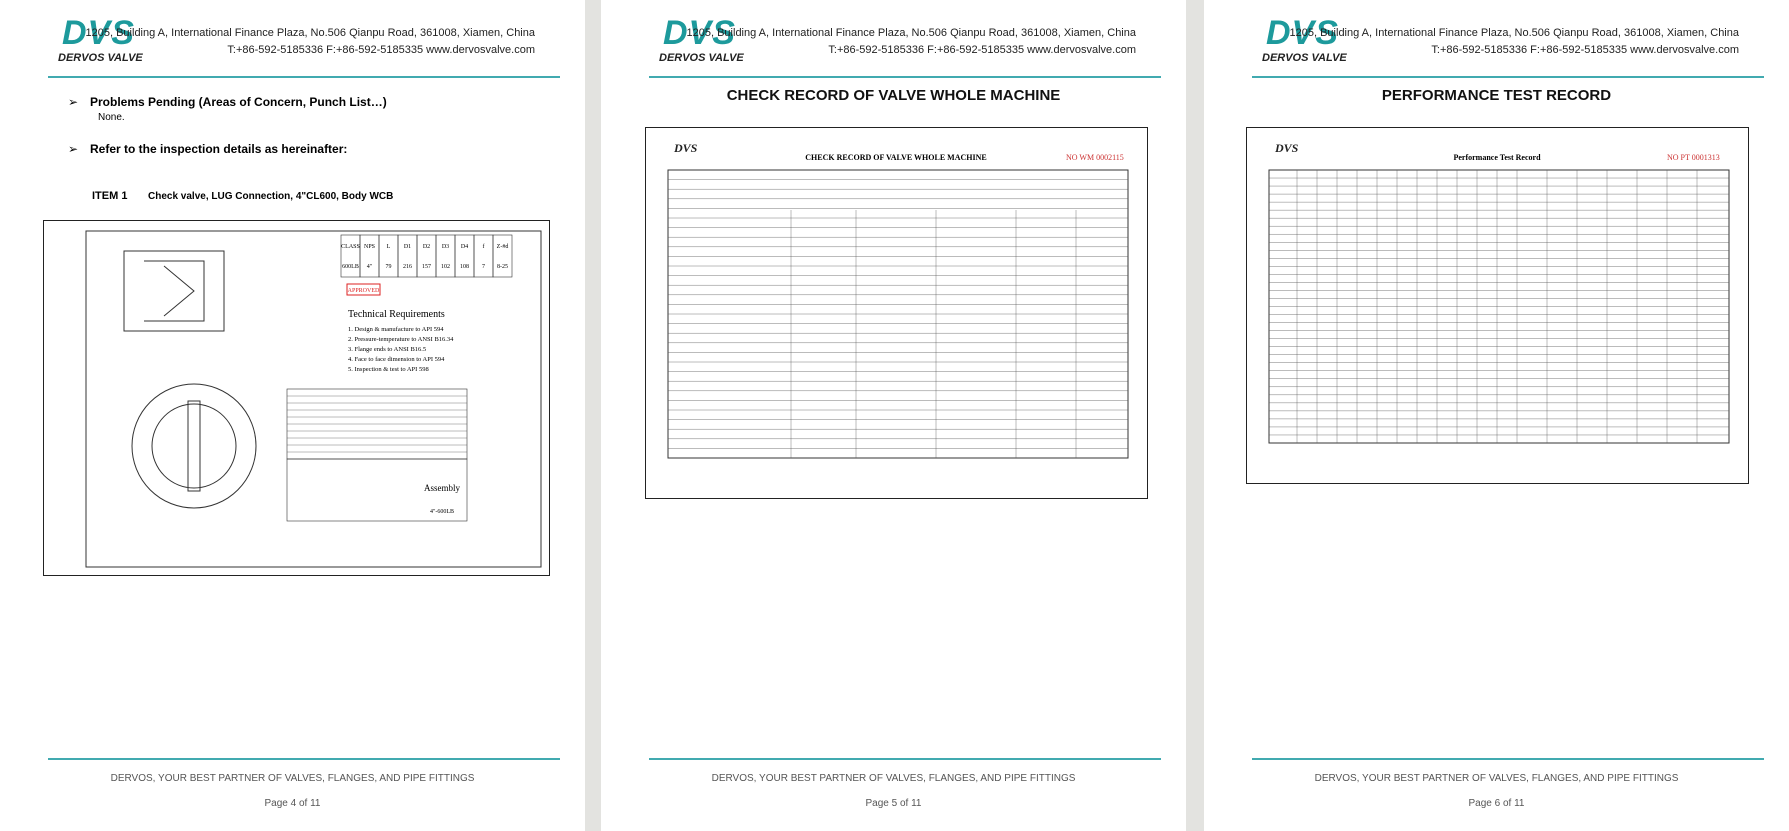 This screenshot has width=1789, height=831. I want to click on stamp: APPROVED, so click(364, 291).